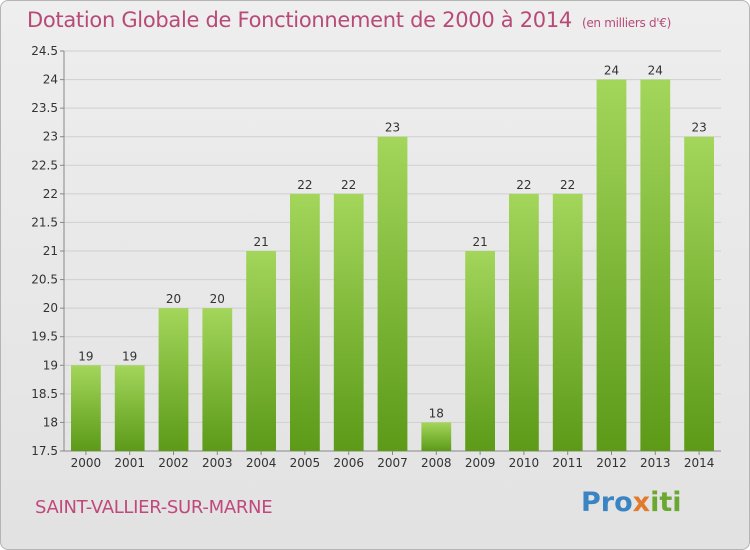  What do you see at coordinates (655, 463) in the screenshot?
I see `x-tick-label-2013: 2013` at bounding box center [655, 463].